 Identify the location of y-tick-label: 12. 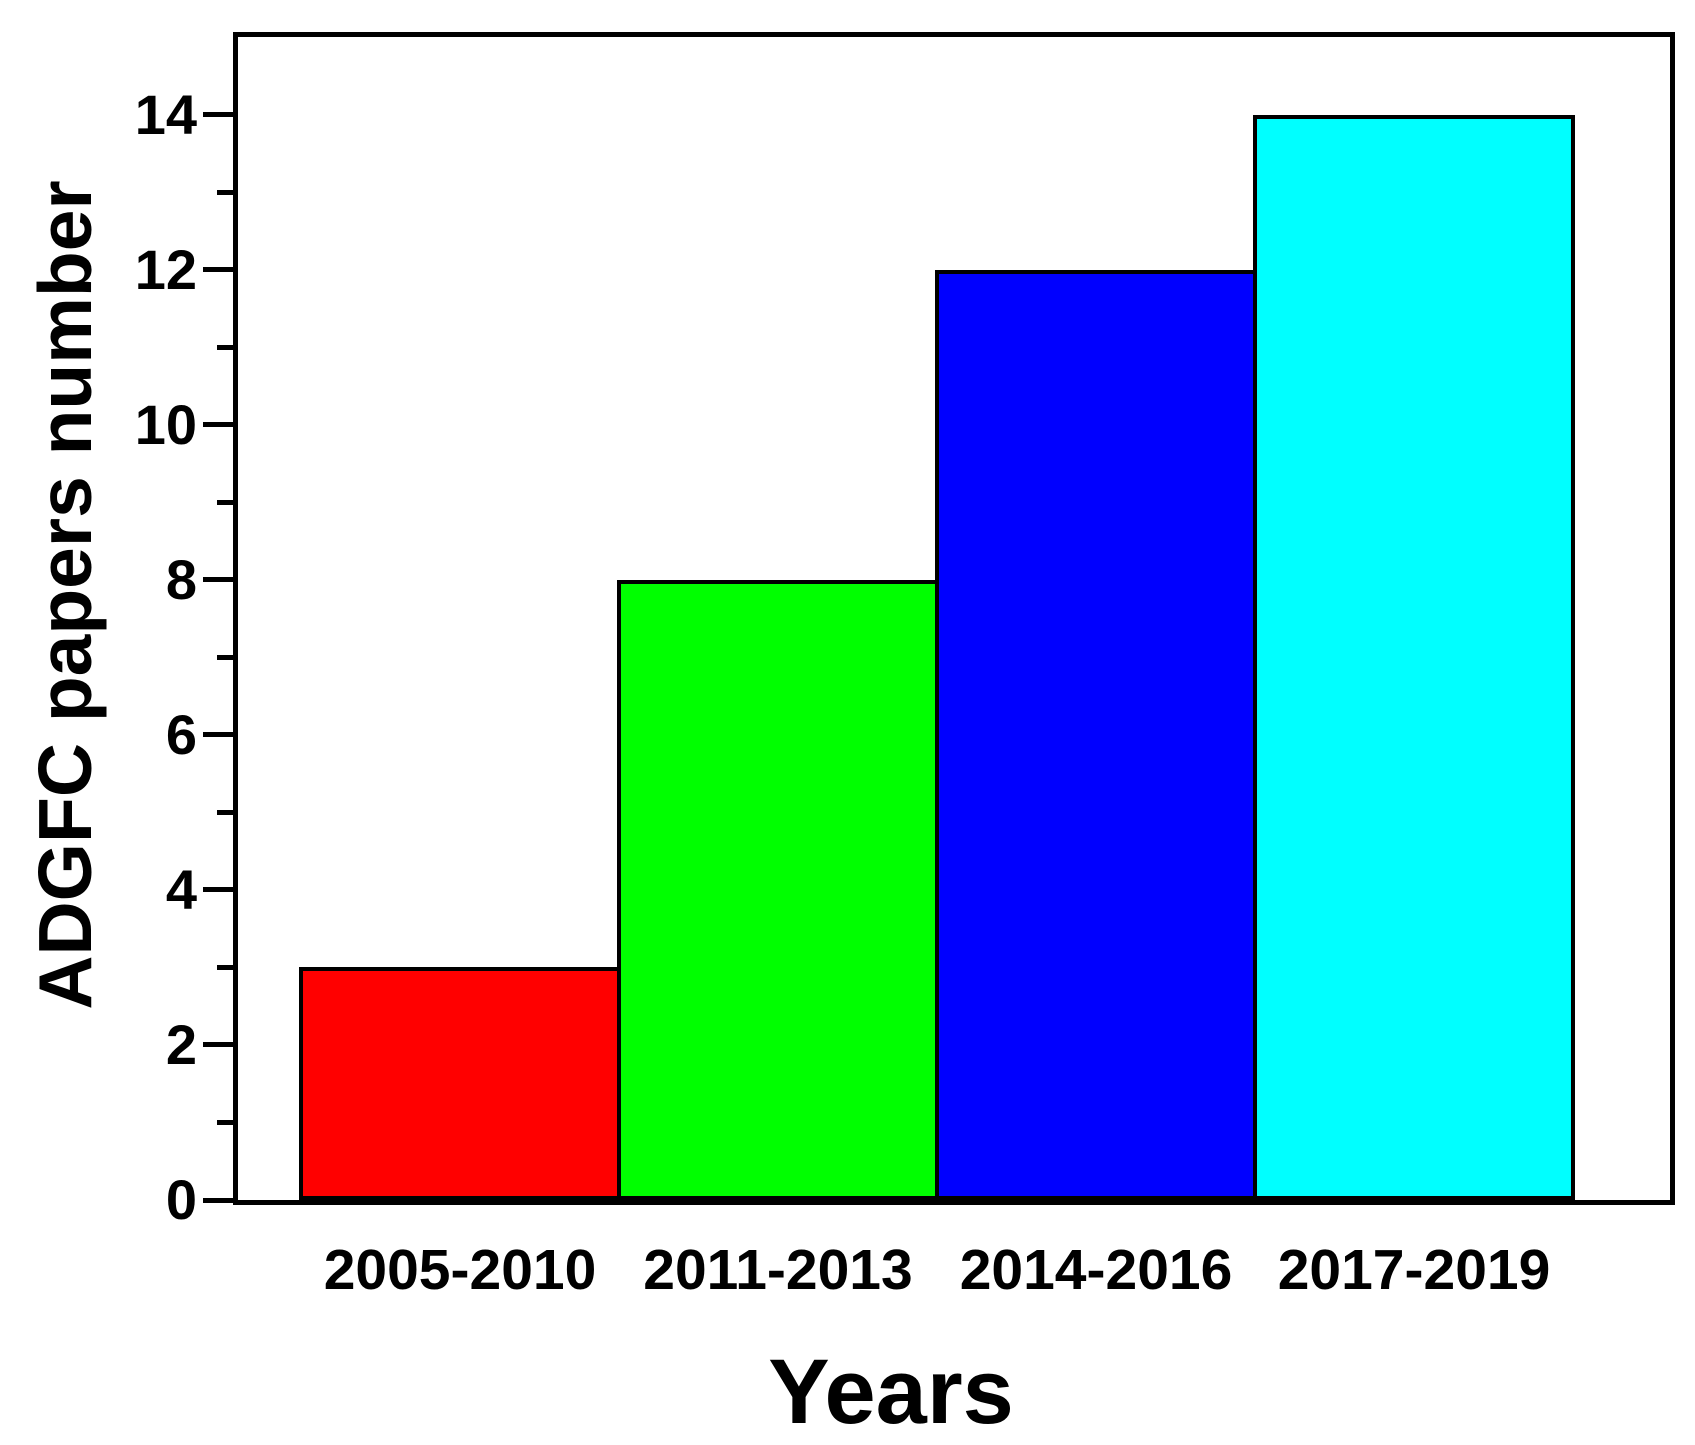
(165, 269).